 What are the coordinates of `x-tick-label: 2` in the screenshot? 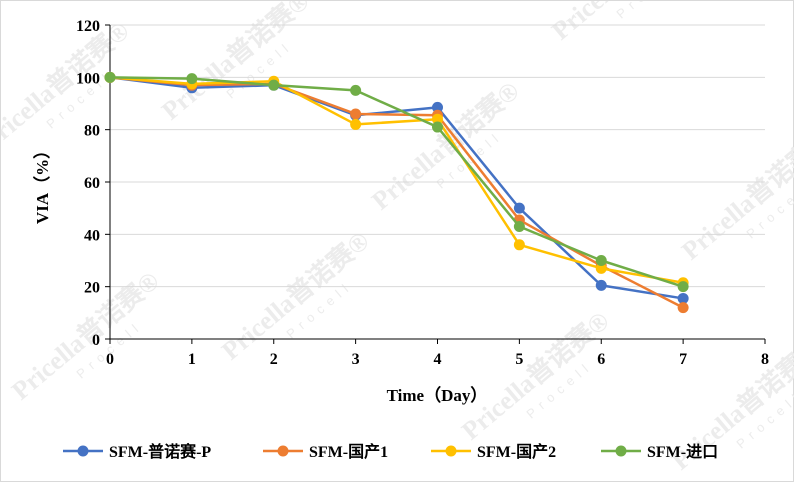 It's located at (274, 359).